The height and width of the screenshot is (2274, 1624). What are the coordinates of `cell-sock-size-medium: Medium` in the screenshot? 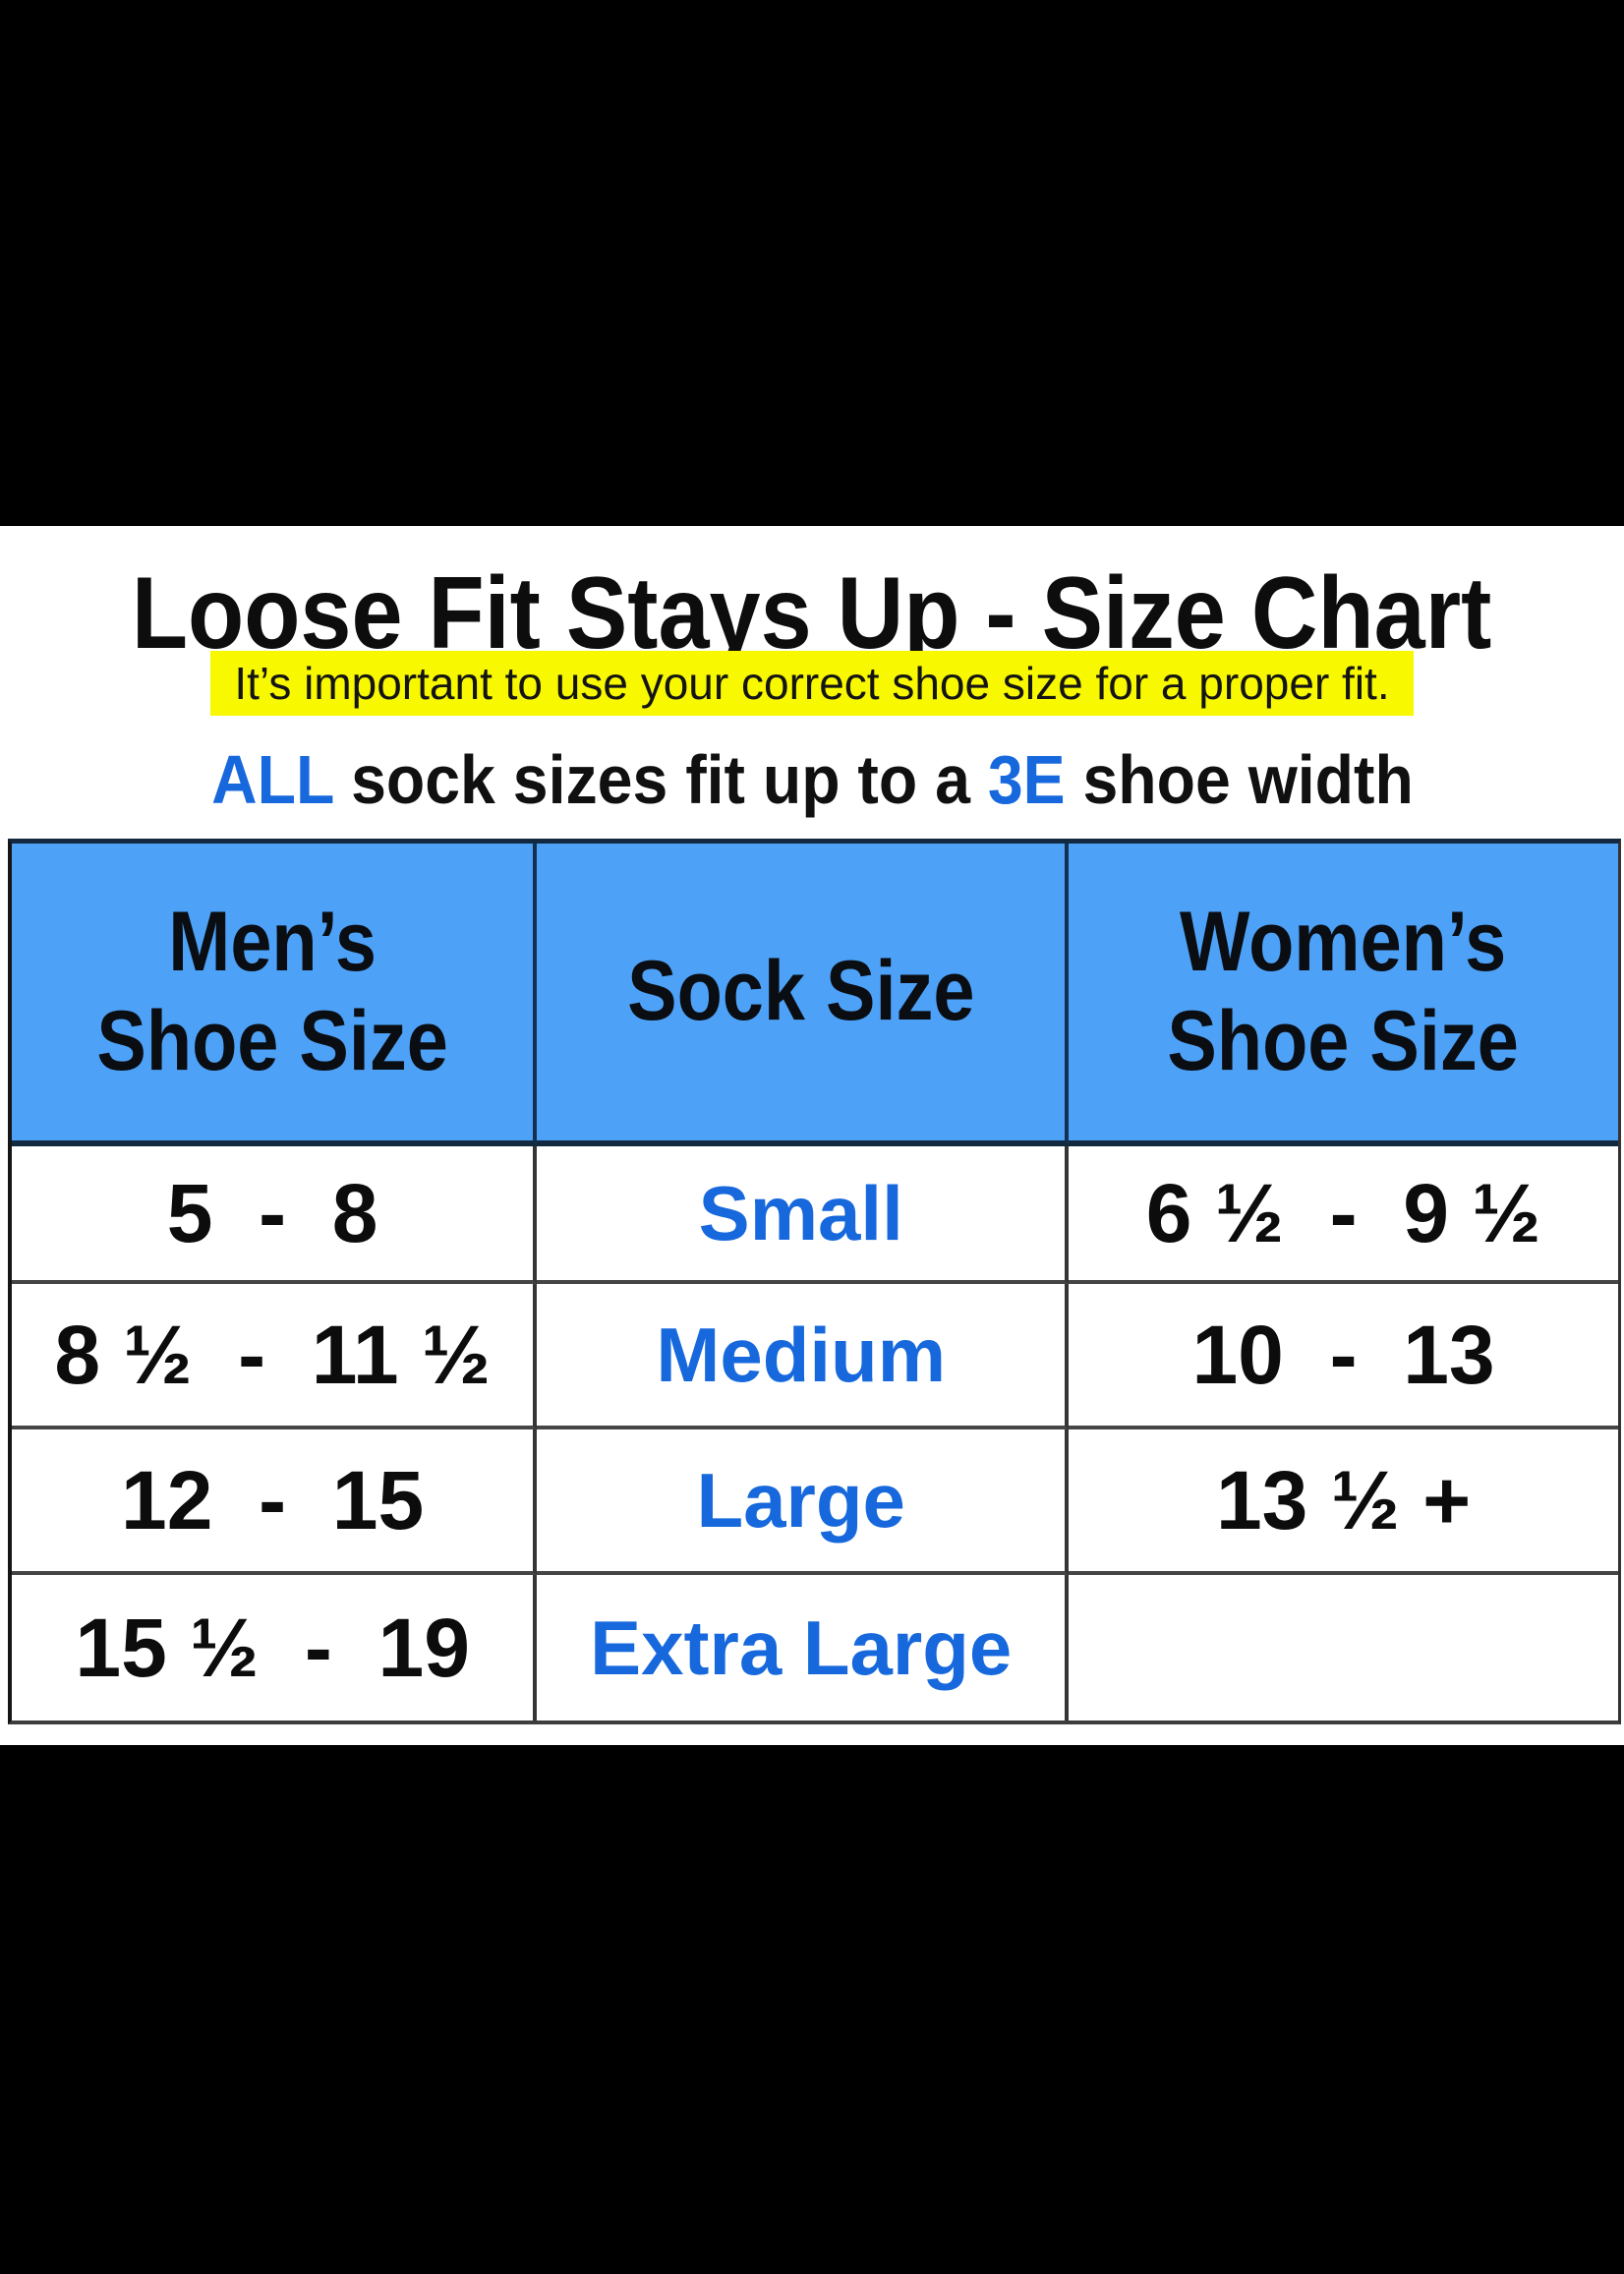 It's located at (803, 1356).